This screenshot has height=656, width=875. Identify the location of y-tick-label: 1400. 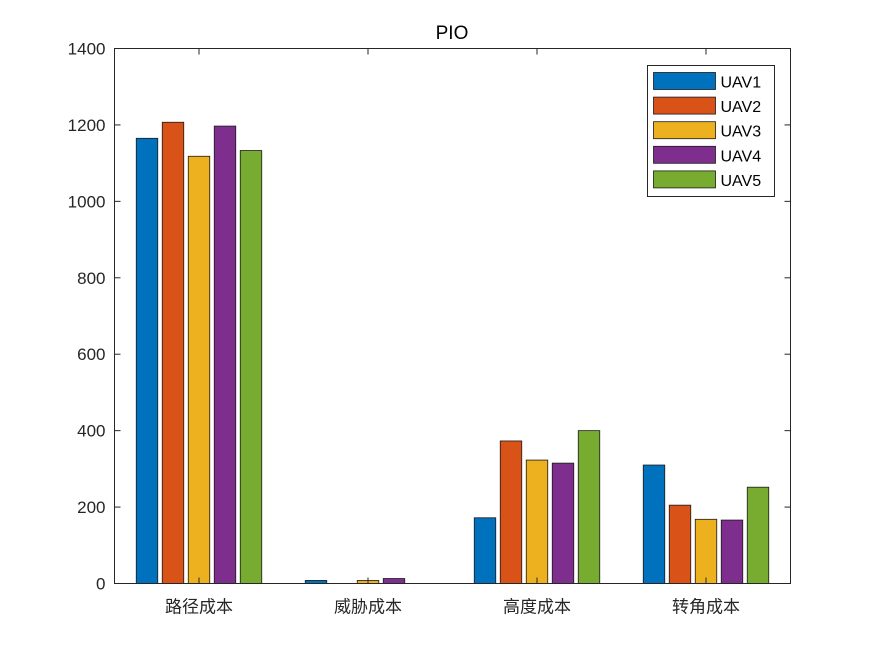
(87, 49).